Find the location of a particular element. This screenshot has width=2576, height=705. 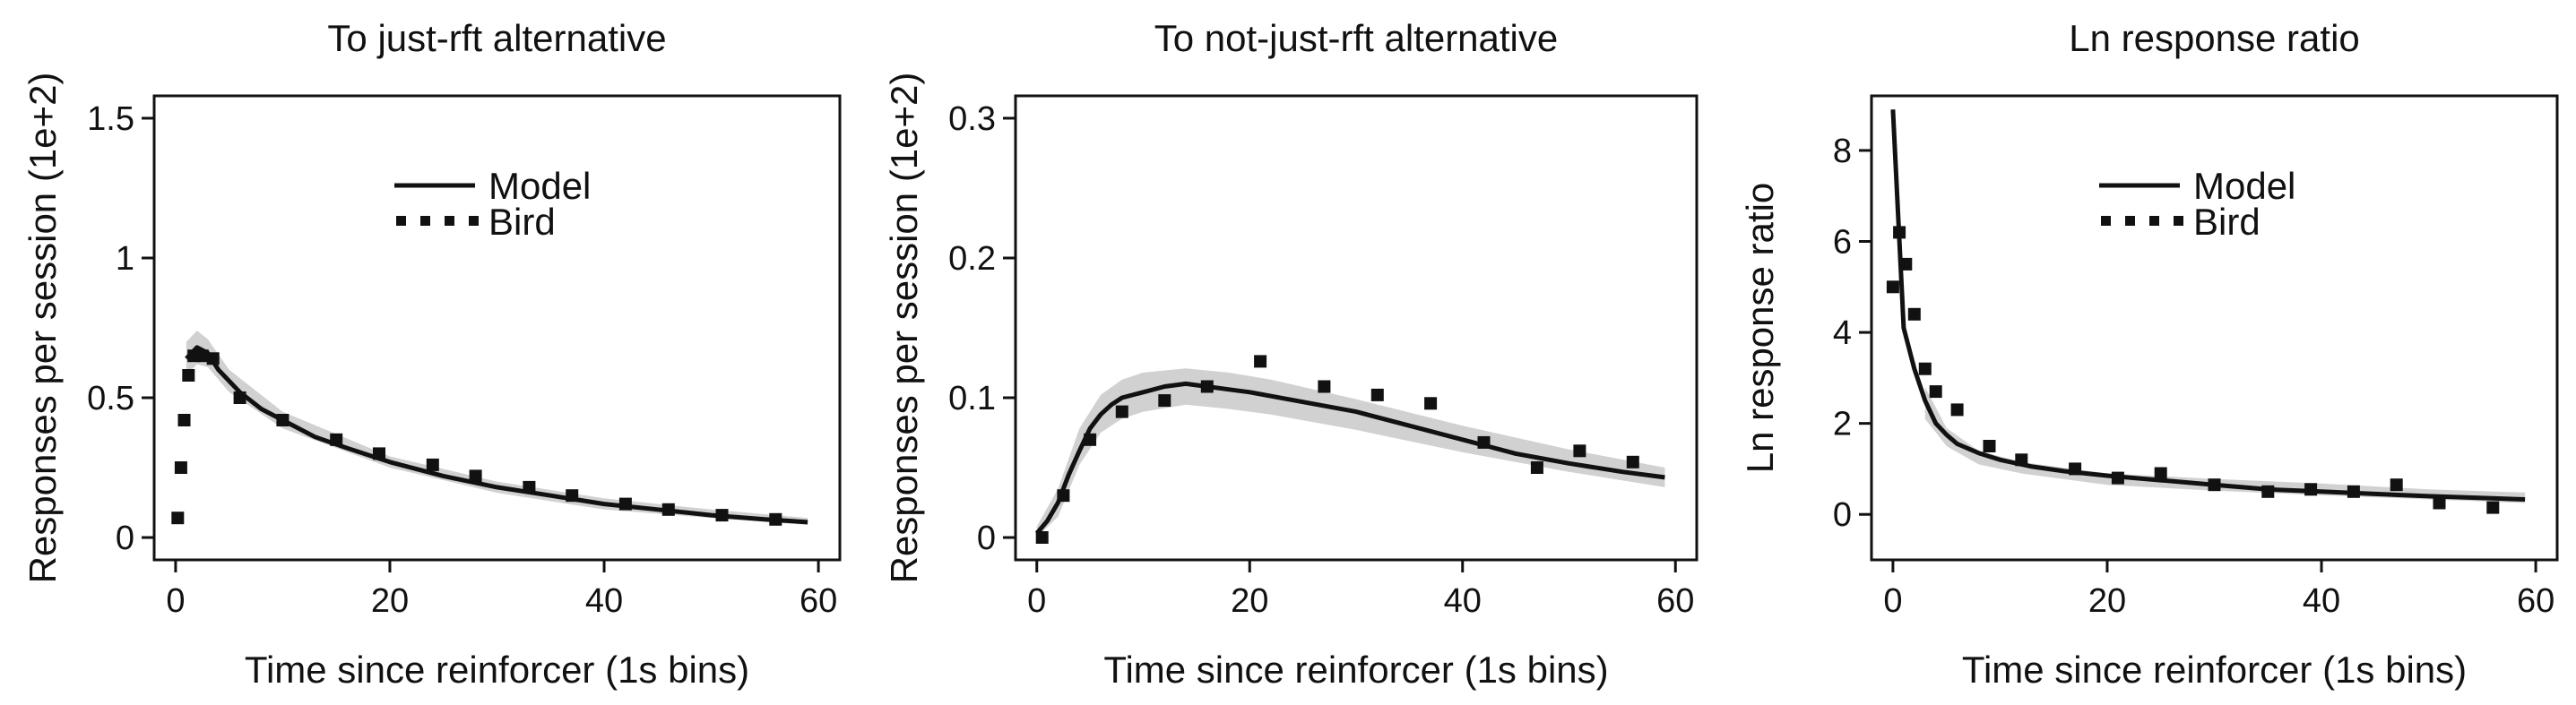

chart-title: To just-rft alternative is located at coordinates (496, 38).